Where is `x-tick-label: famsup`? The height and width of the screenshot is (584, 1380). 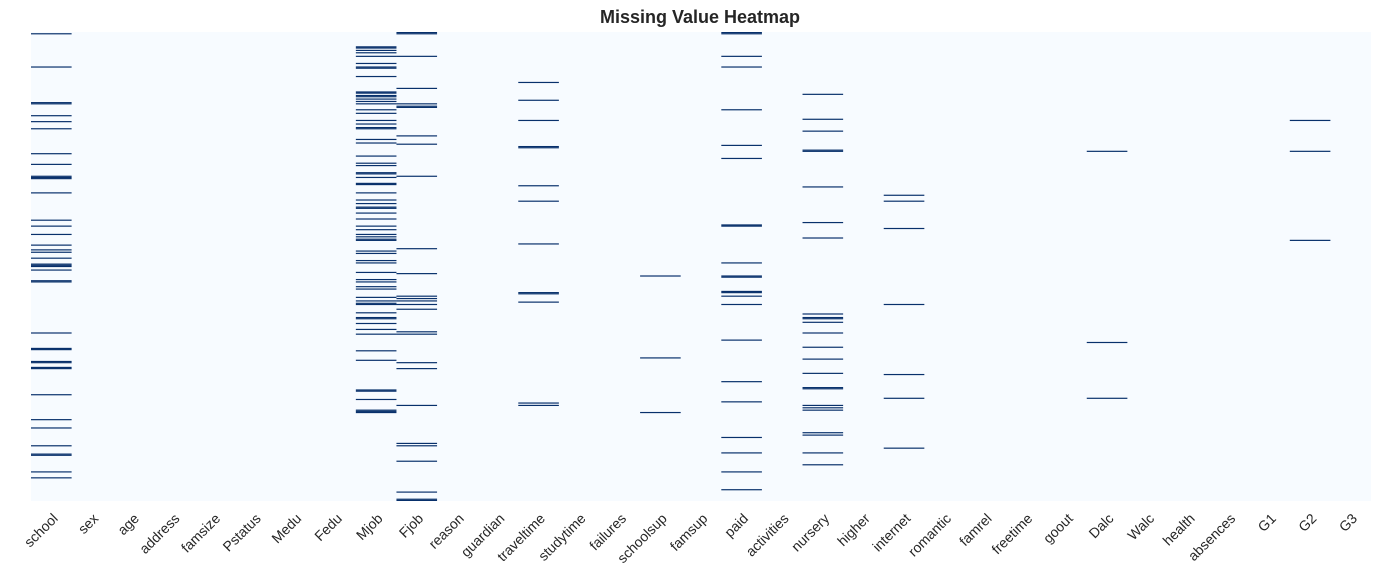
x-tick-label: famsup is located at coordinates (689, 532).